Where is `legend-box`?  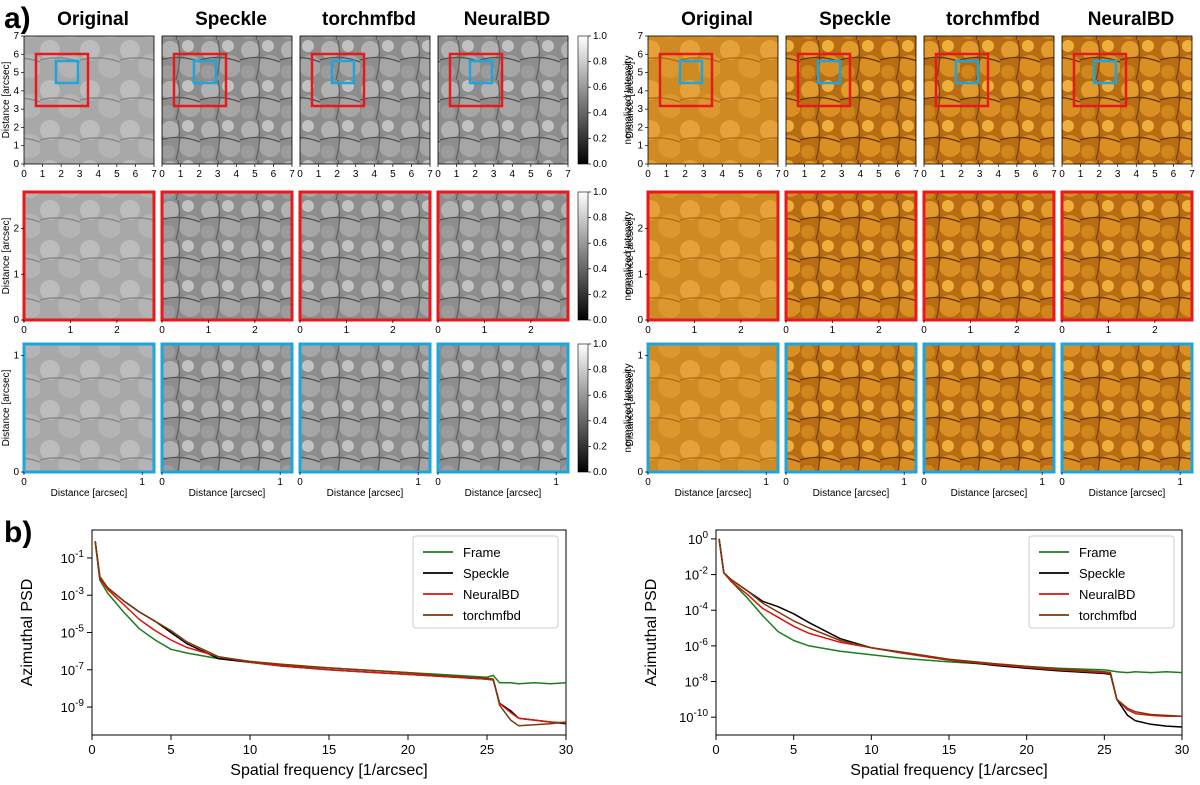
legend-box is located at coordinates (485, 582).